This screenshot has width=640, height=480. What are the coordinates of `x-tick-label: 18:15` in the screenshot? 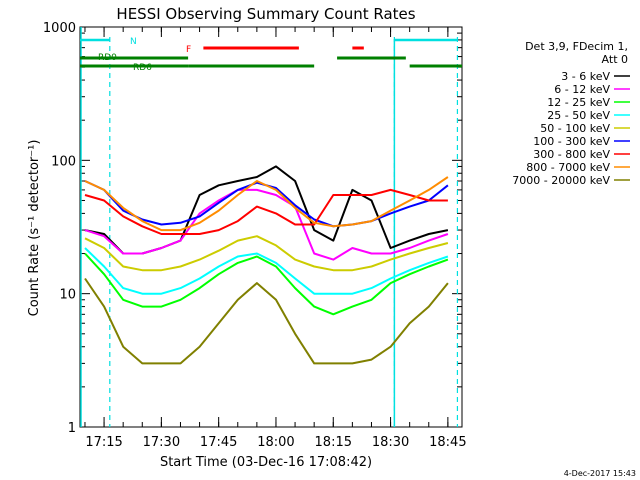 It's located at (333, 442).